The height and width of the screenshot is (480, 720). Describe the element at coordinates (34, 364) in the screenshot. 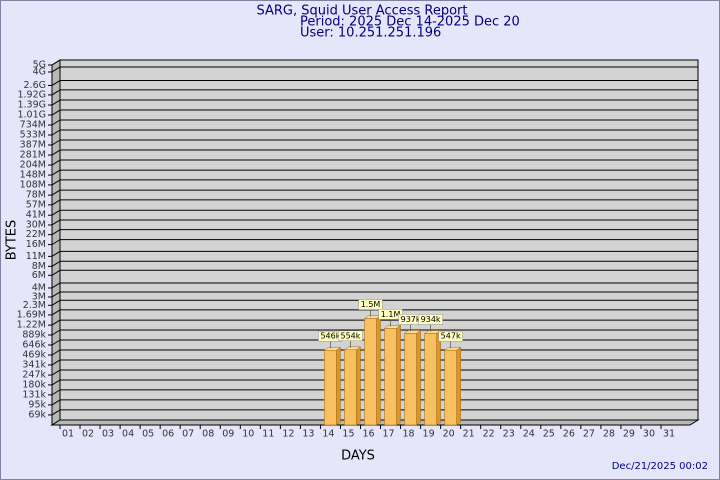

I see `y-tick-label: 341k` at that location.